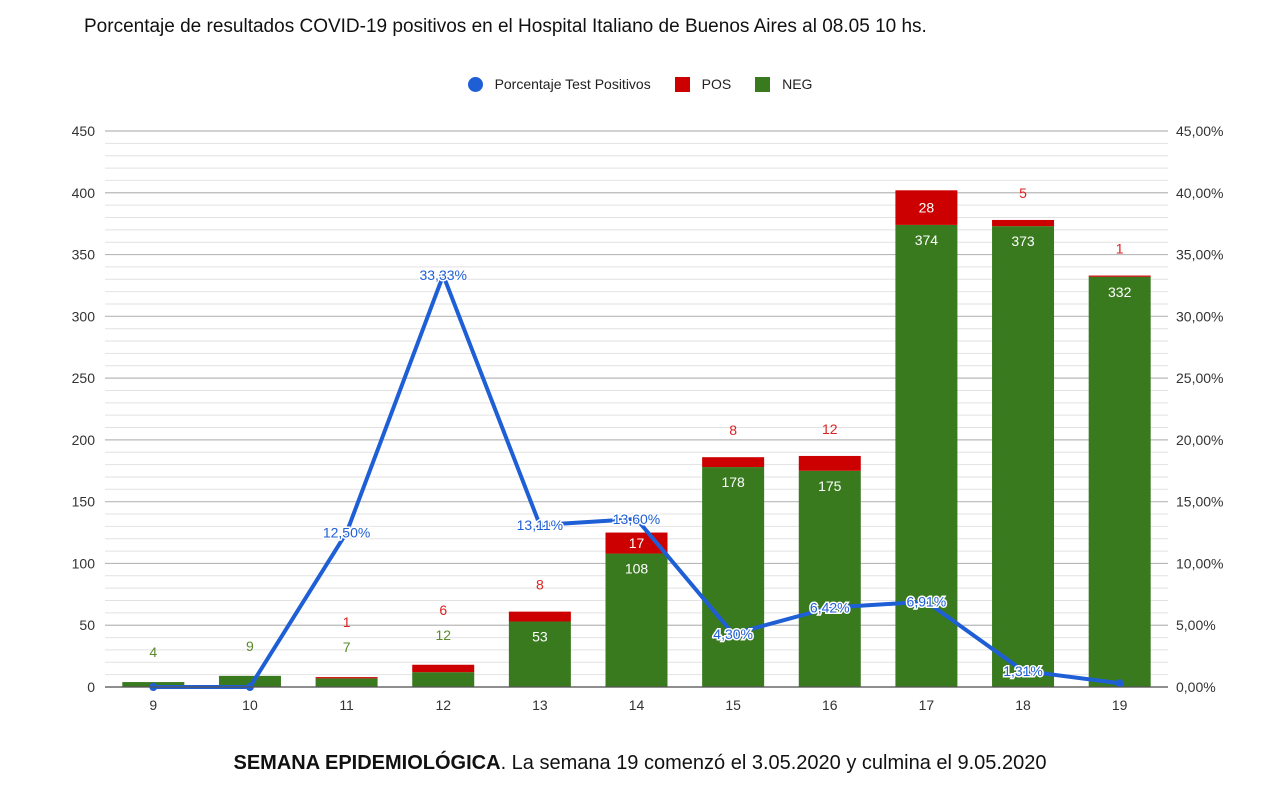 The image size is (1280, 810). I want to click on y-left-tick-label: 450, so click(84, 131).